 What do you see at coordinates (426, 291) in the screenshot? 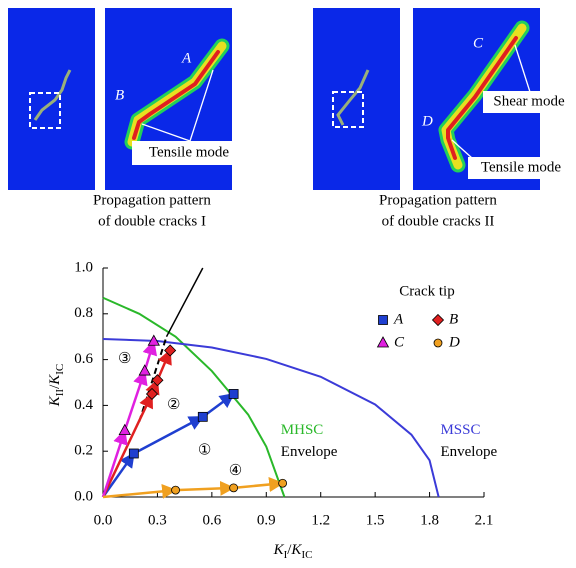
I see `legend-title: Crack tip` at bounding box center [426, 291].